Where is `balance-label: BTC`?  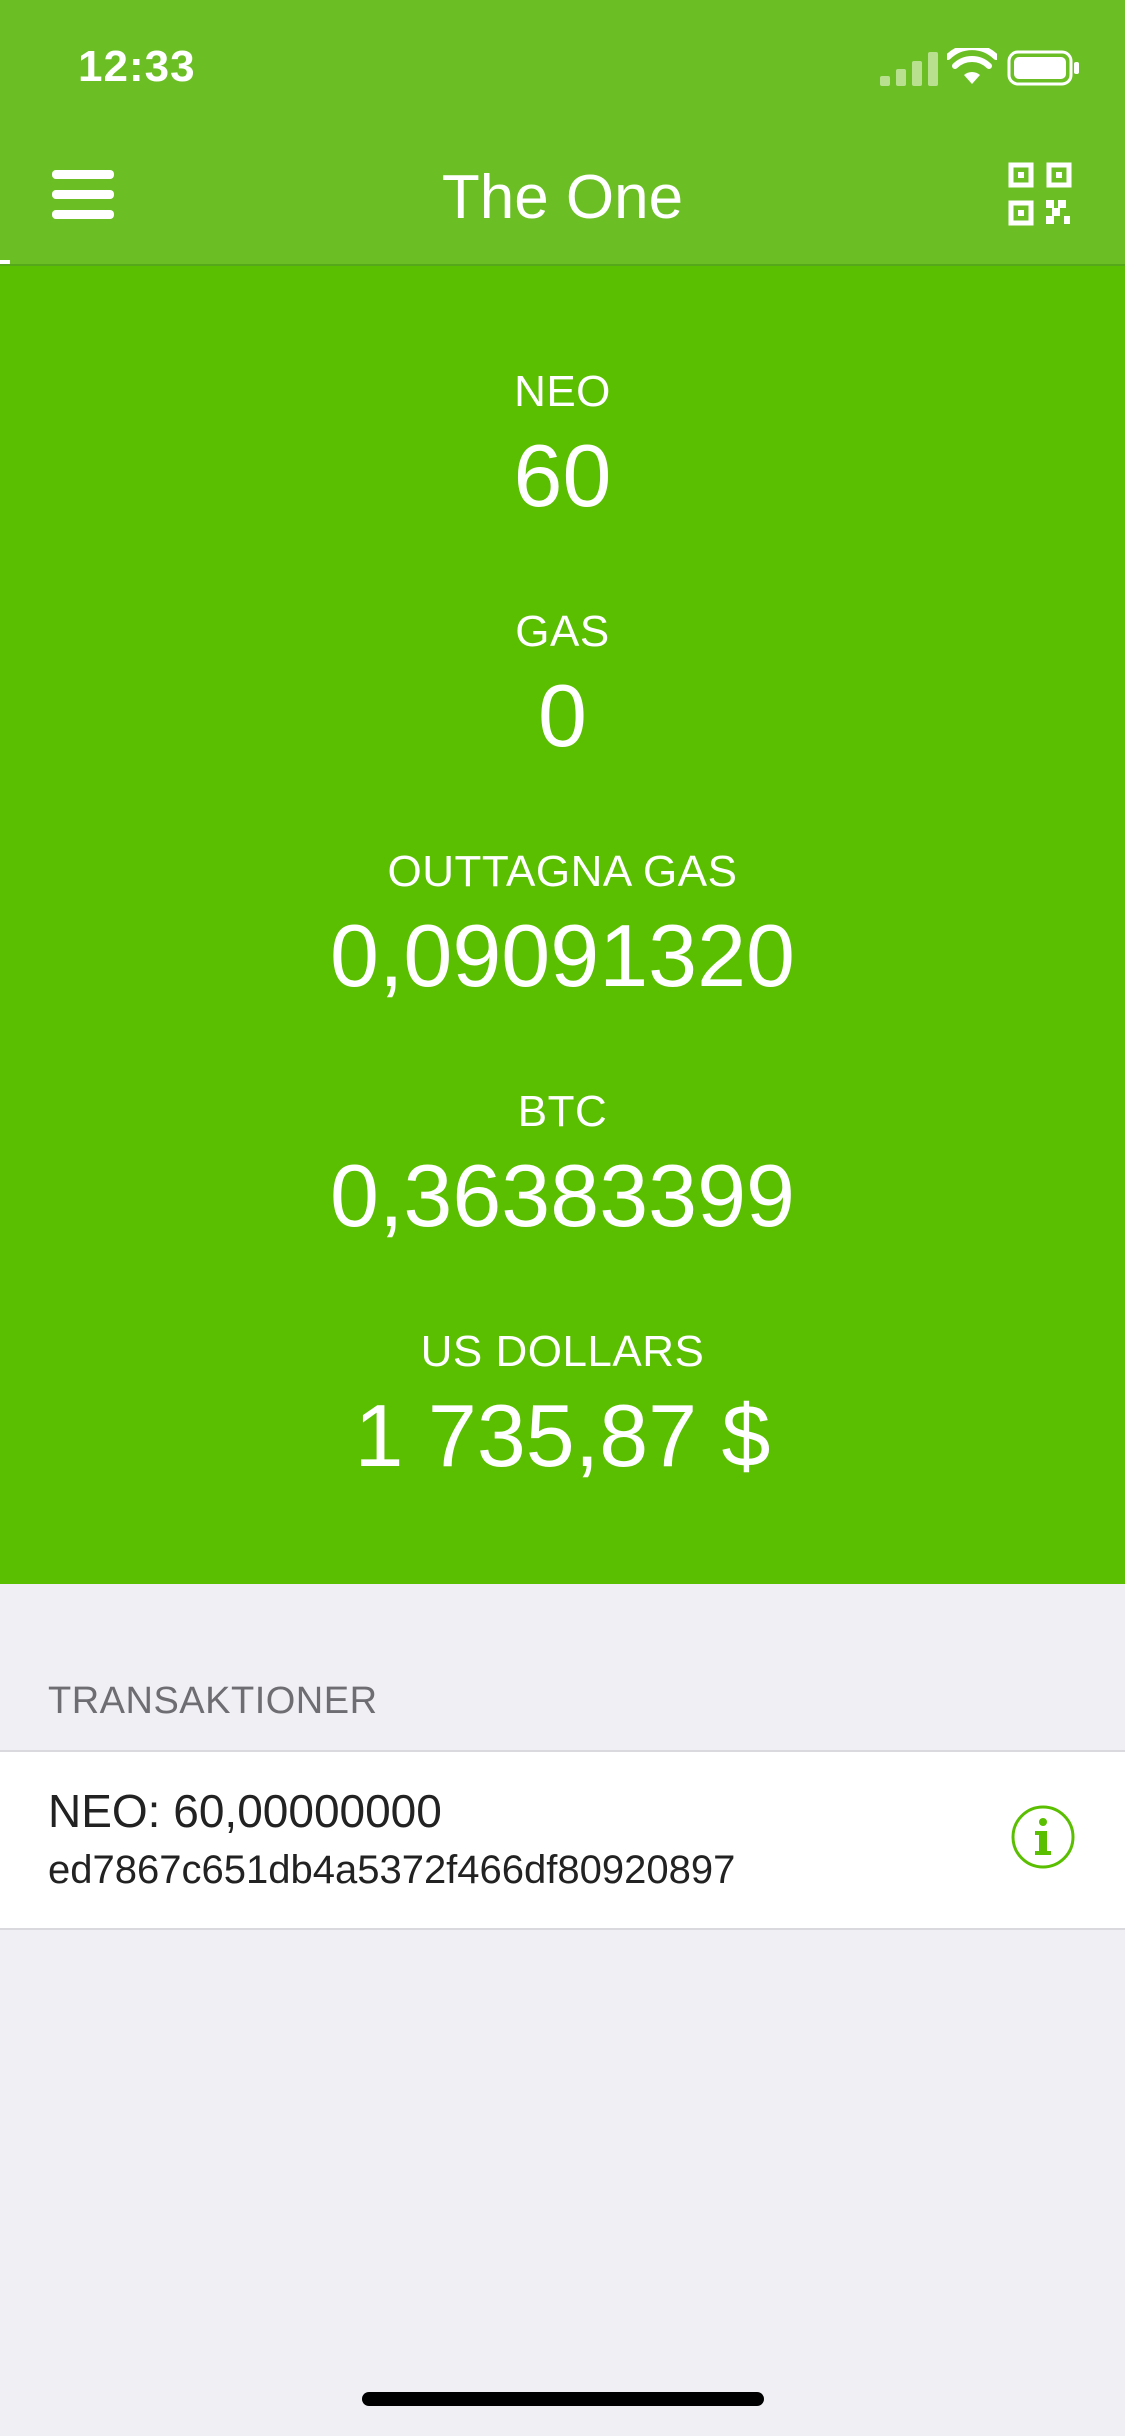
balance-label: BTC is located at coordinates (562, 1111).